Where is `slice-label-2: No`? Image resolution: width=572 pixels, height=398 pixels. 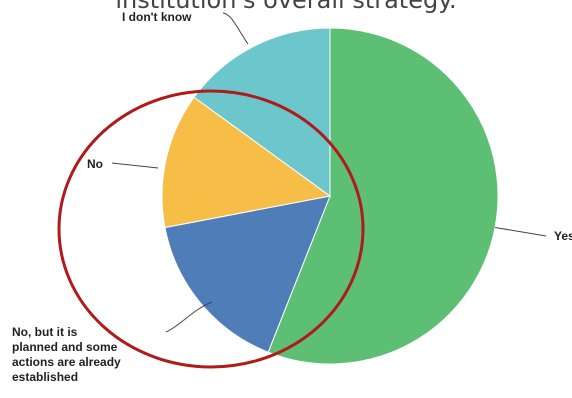 slice-label-2: No is located at coordinates (95, 164).